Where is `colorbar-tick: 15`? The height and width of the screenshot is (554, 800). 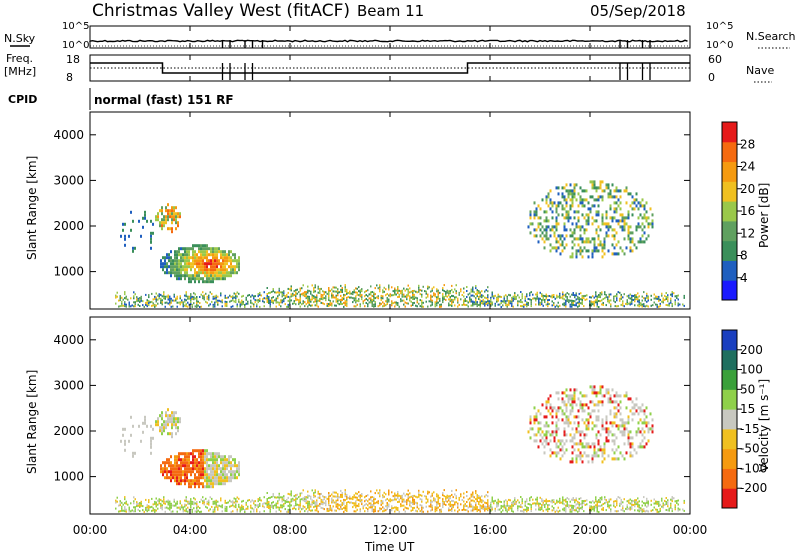
colorbar-tick: 15 is located at coordinates (747, 409).